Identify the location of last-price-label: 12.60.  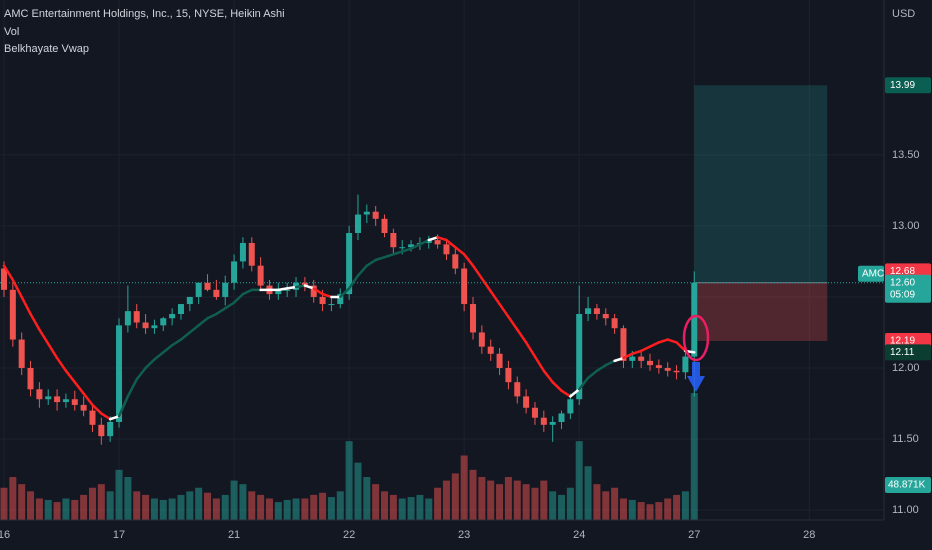
(902, 282).